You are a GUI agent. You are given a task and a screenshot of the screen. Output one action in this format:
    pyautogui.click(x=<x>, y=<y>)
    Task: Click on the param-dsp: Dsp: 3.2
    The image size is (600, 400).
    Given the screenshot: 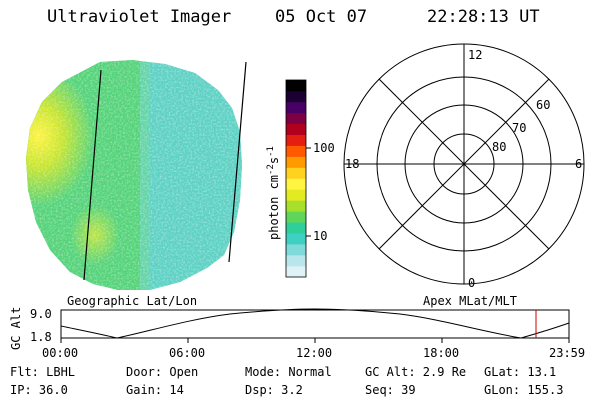 What is the action you would take?
    pyautogui.click(x=274, y=390)
    